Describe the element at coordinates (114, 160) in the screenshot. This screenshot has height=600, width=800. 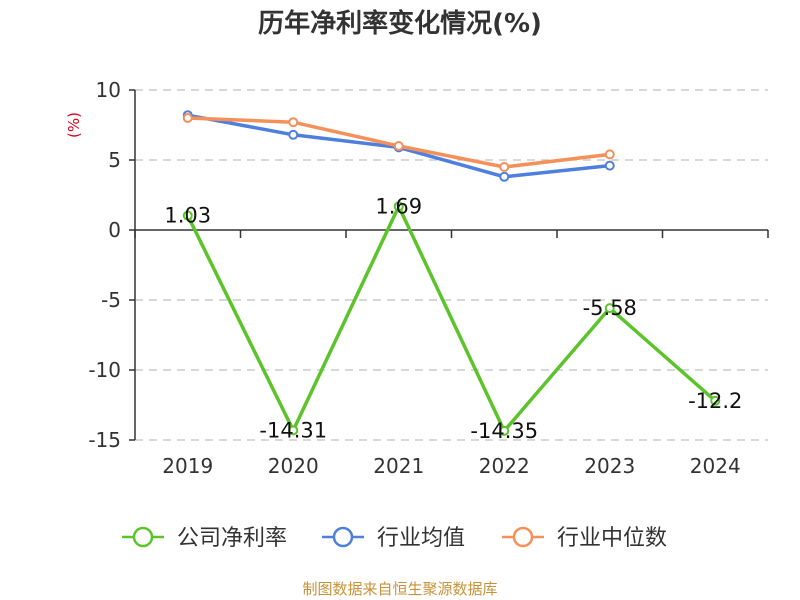
I see `y-tick-label: 5` at that location.